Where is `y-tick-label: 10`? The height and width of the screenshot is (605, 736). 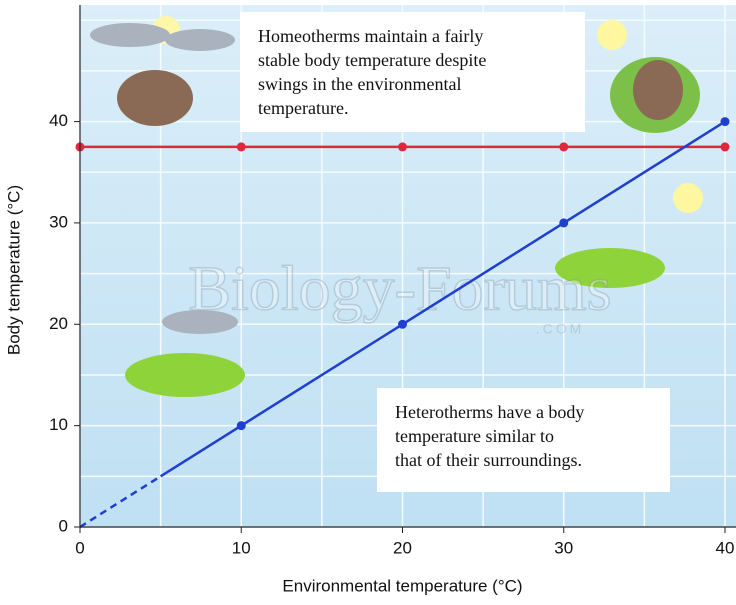 y-tick-label: 10 is located at coordinates (58, 424).